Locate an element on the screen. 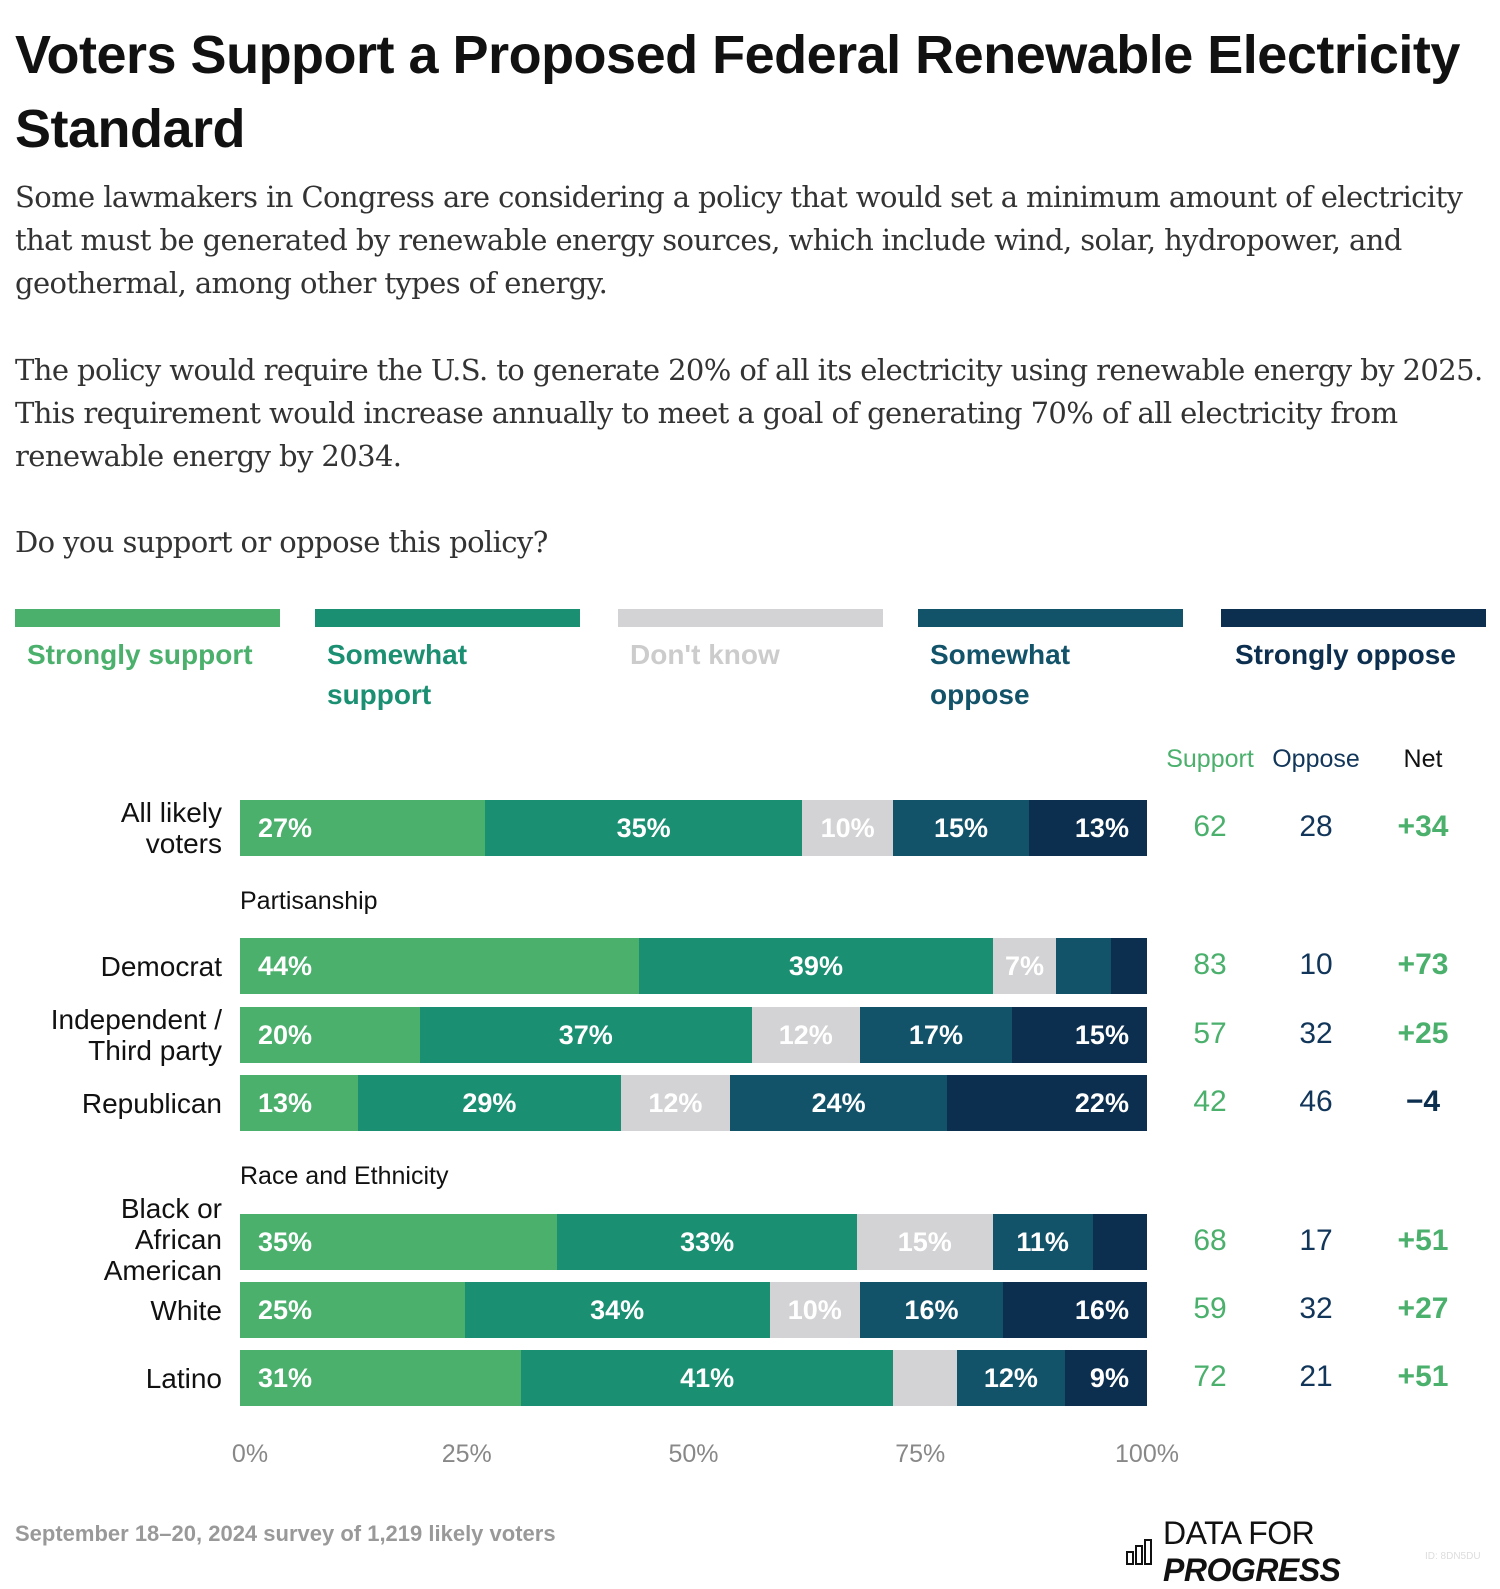 The width and height of the screenshot is (1500, 1589). x-tick-label: 0% is located at coordinates (250, 1454).